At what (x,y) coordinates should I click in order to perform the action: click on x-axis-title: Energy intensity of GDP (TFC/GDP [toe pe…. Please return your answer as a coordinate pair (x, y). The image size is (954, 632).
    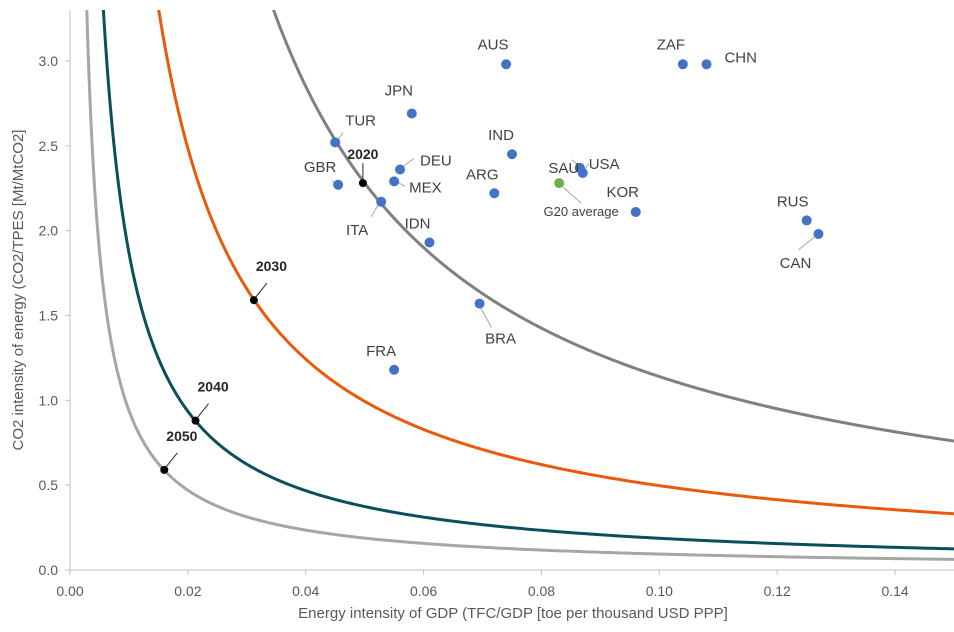
    Looking at the image, I should click on (513, 613).